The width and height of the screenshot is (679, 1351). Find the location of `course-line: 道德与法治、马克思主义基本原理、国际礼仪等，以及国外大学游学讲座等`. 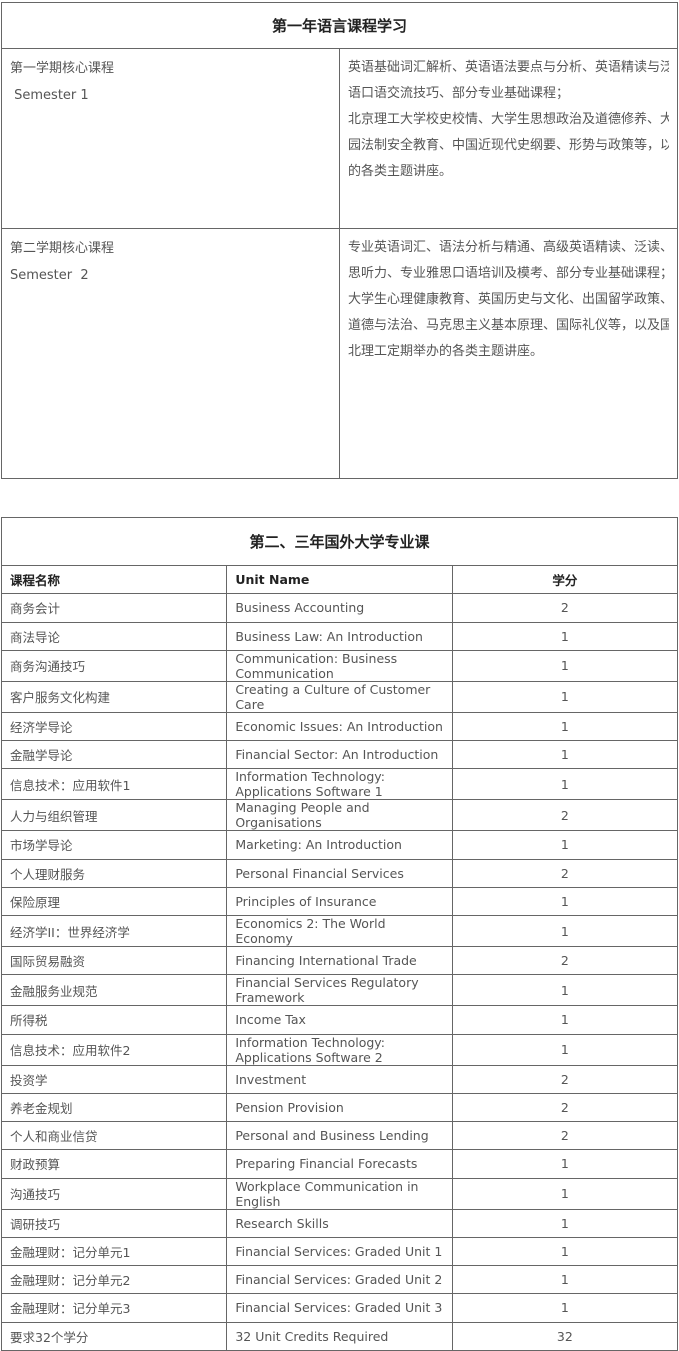

course-line: 道德与法治、马克思主义基本原理、国际礼仪等，以及国外大学游学讲座等 is located at coordinates (508, 325).